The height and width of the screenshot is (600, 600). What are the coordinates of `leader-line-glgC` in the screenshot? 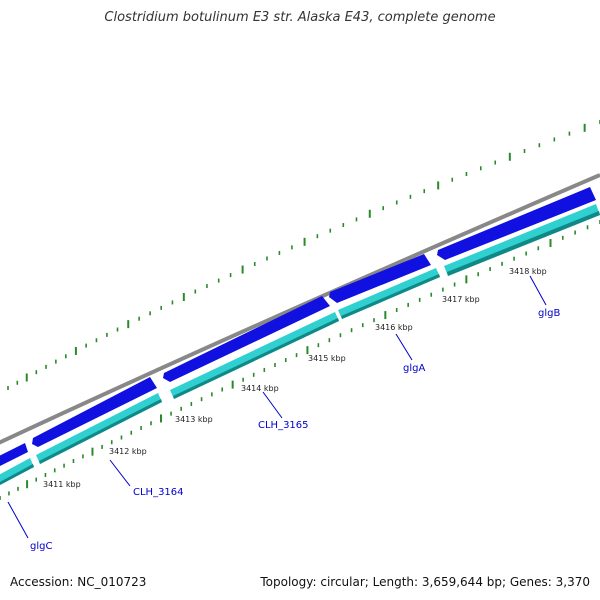 It's located at (18, 520).